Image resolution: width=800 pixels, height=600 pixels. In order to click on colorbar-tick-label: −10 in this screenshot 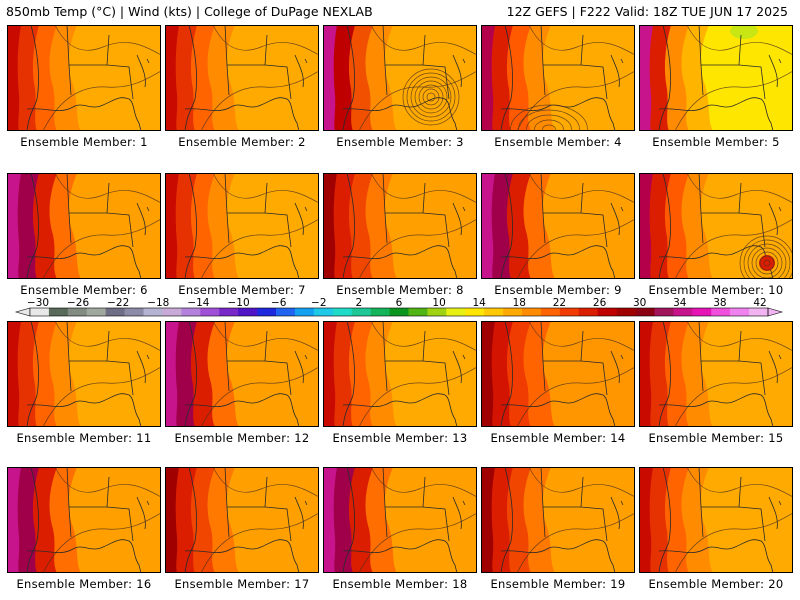, I will do `click(239, 303)`.